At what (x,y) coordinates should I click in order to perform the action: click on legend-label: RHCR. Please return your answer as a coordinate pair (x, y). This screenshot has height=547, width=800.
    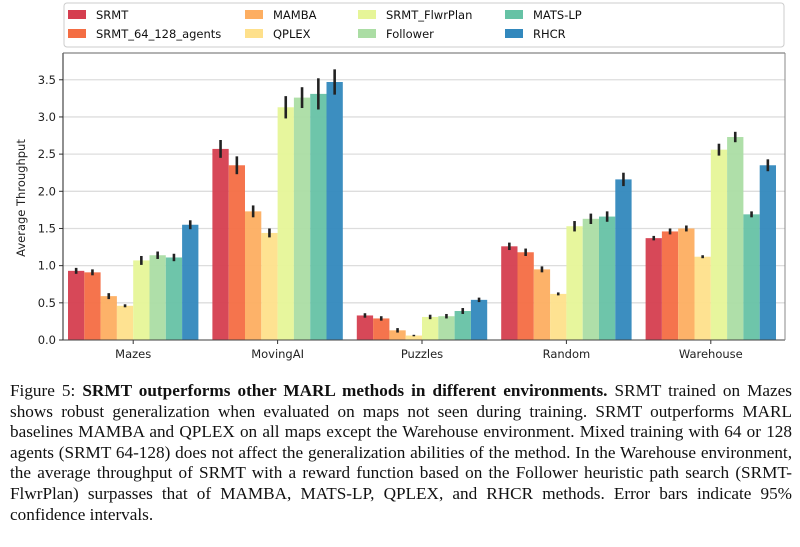
    Looking at the image, I should click on (549, 34).